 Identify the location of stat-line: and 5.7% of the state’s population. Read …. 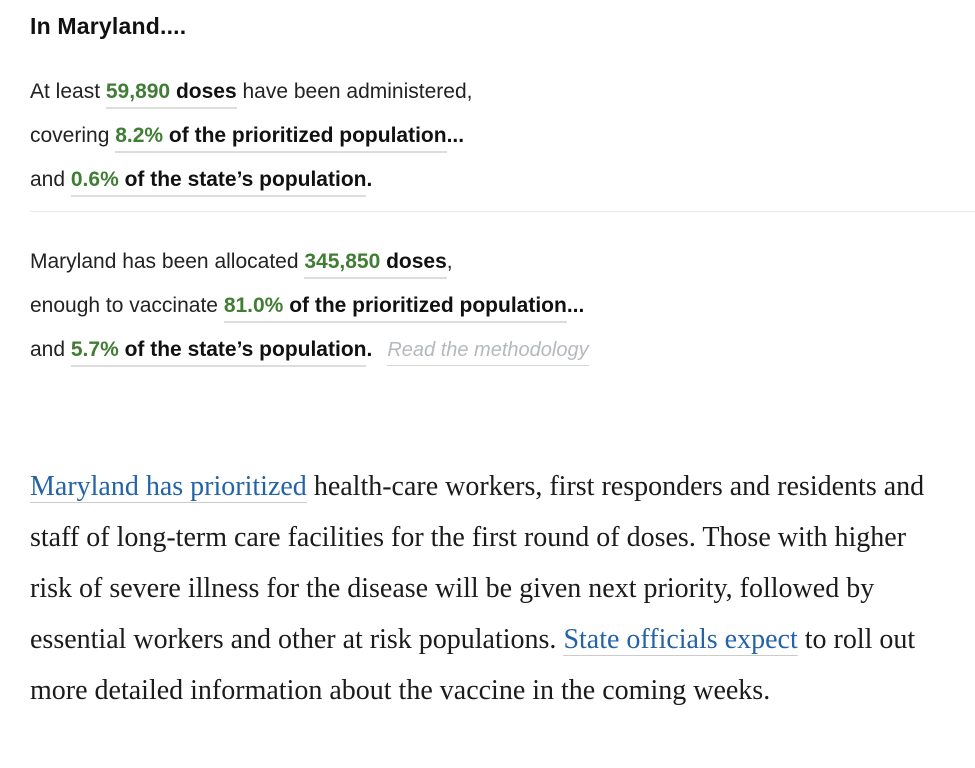
(487, 351).